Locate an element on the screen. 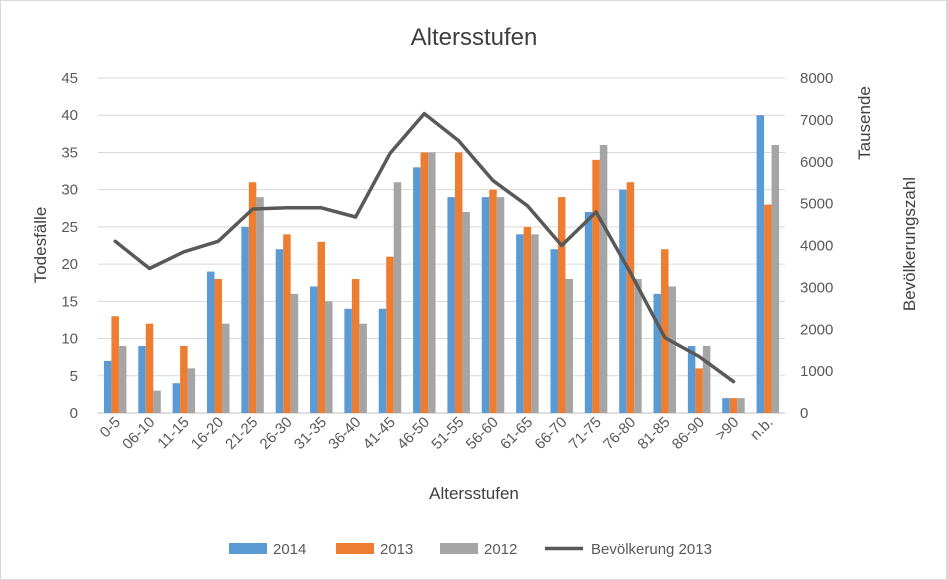  x-tick-label: 26-30 is located at coordinates (276, 433).